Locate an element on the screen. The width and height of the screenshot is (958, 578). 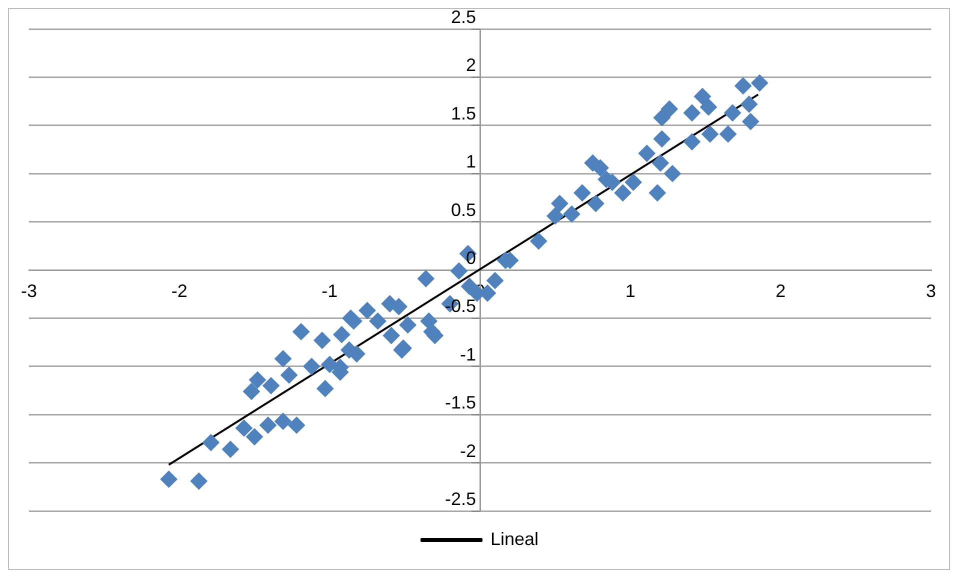
y-tick-label: 0.5 is located at coordinates (463, 210).